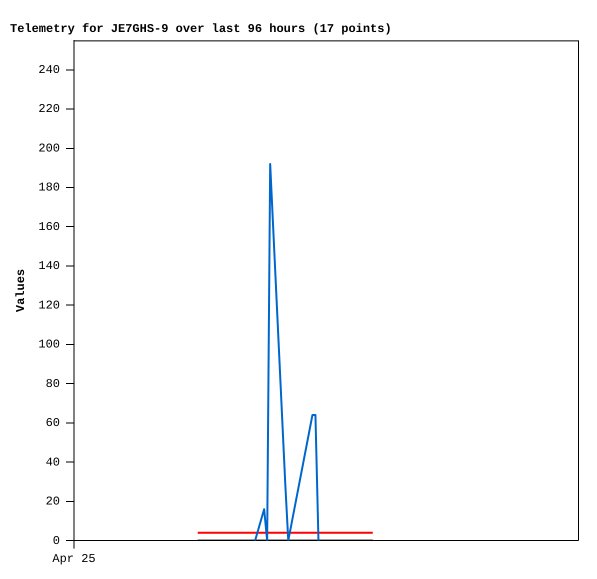 Image resolution: width=597 pixels, height=579 pixels. I want to click on y-tick-label: 180, so click(49, 187).